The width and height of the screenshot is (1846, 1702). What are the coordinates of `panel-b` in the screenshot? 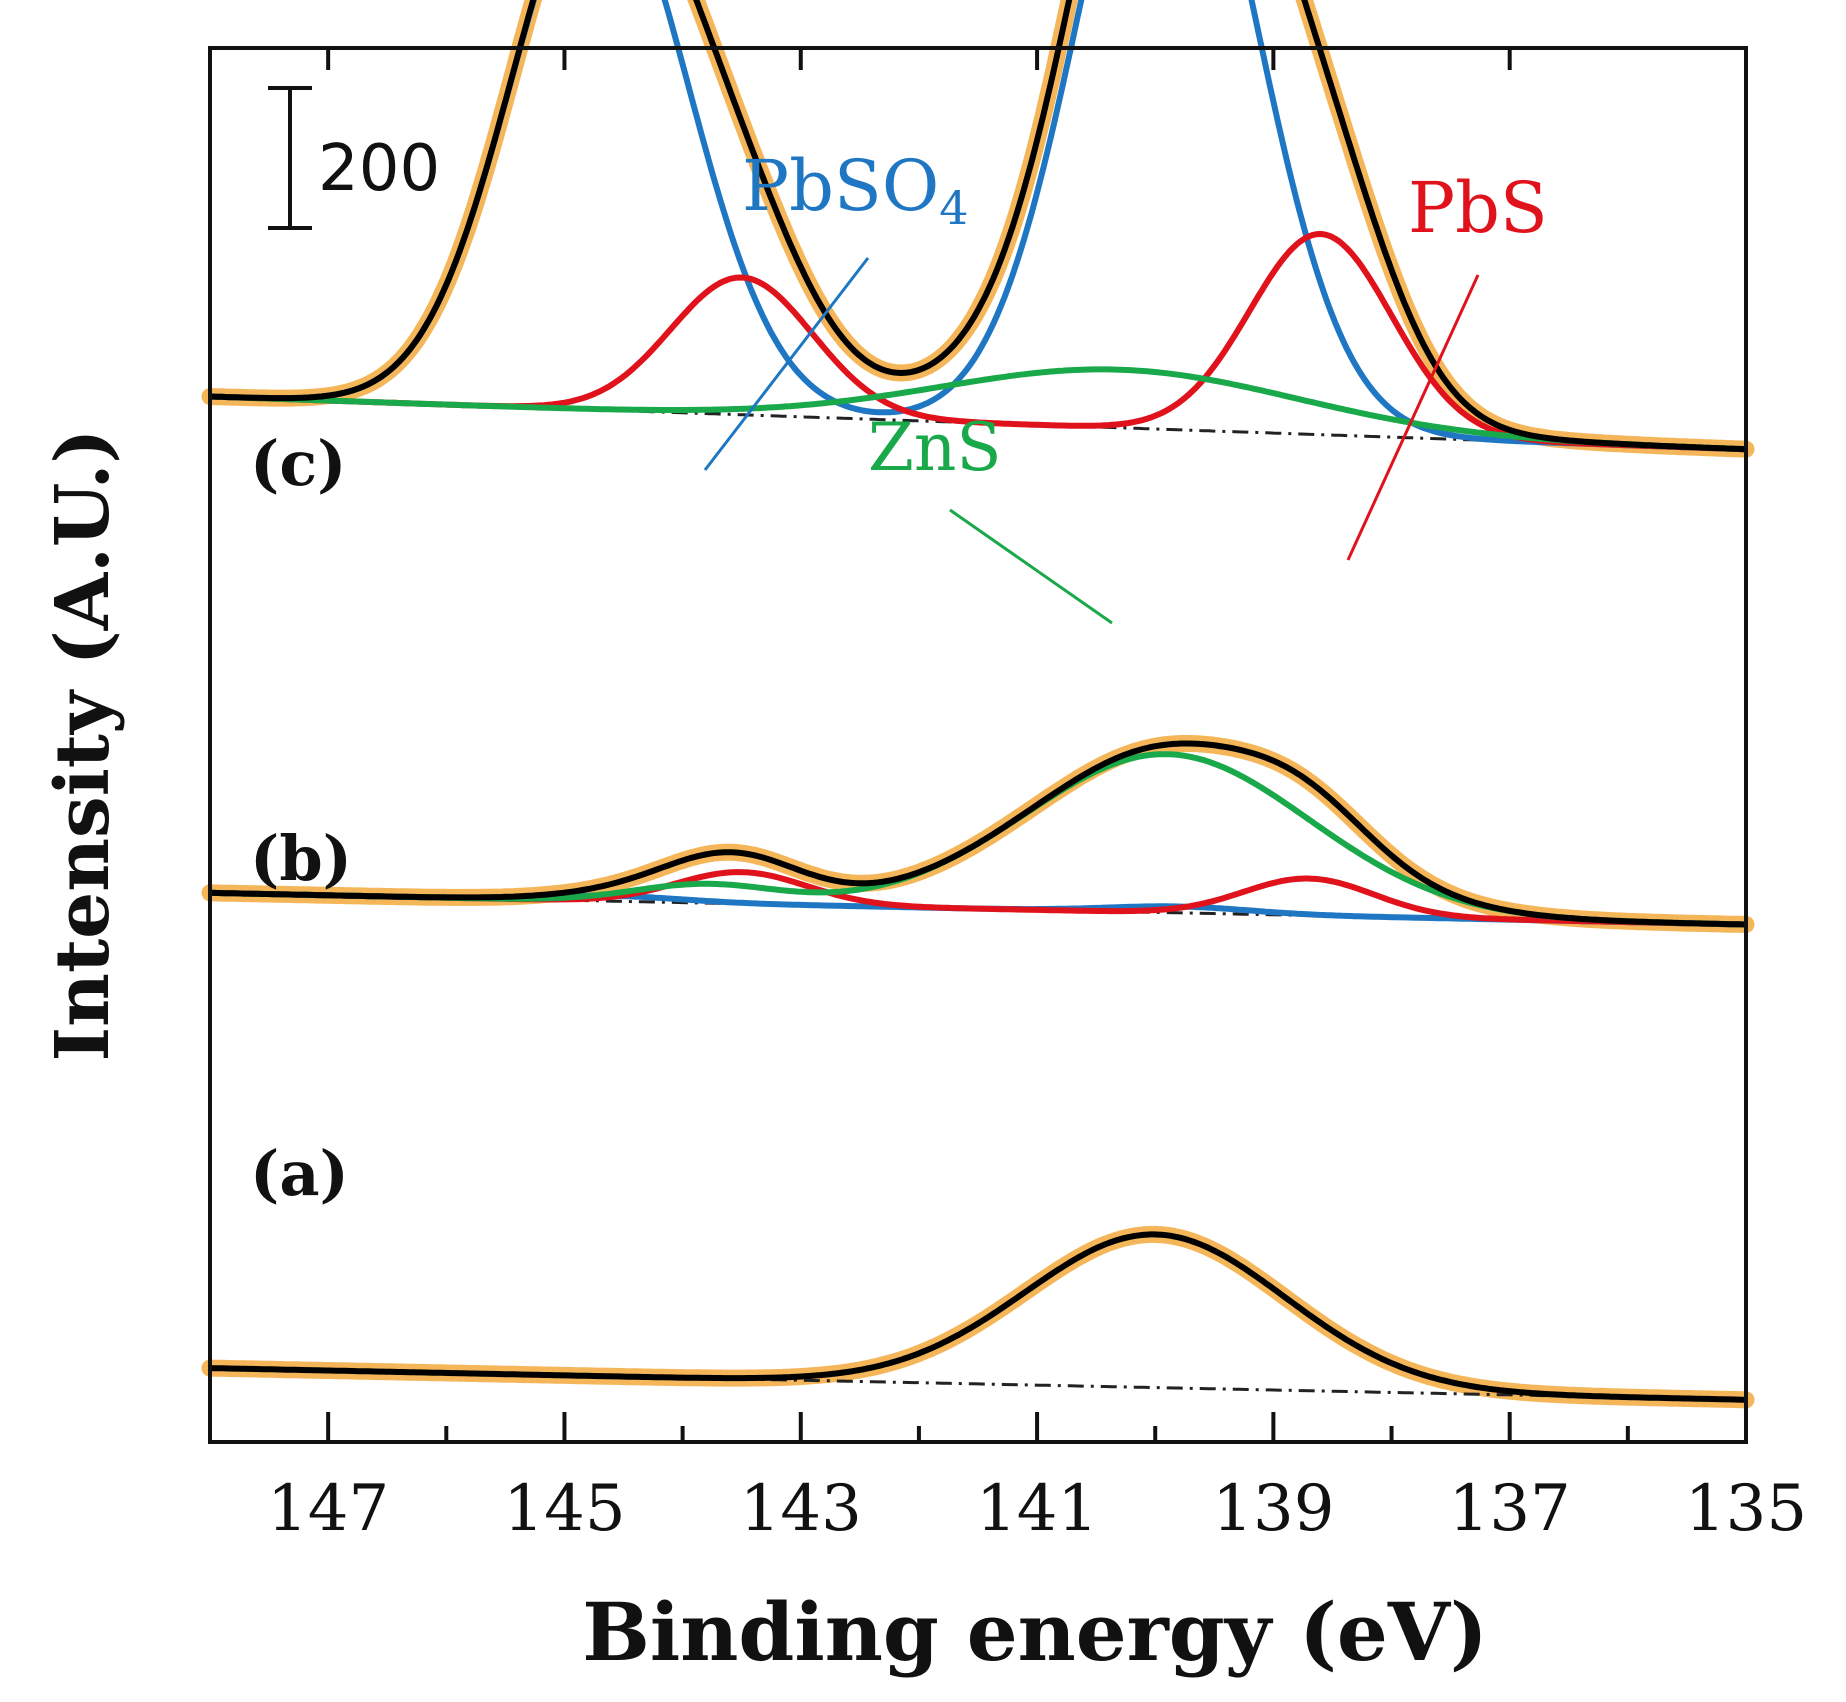 It's located at (978, 834).